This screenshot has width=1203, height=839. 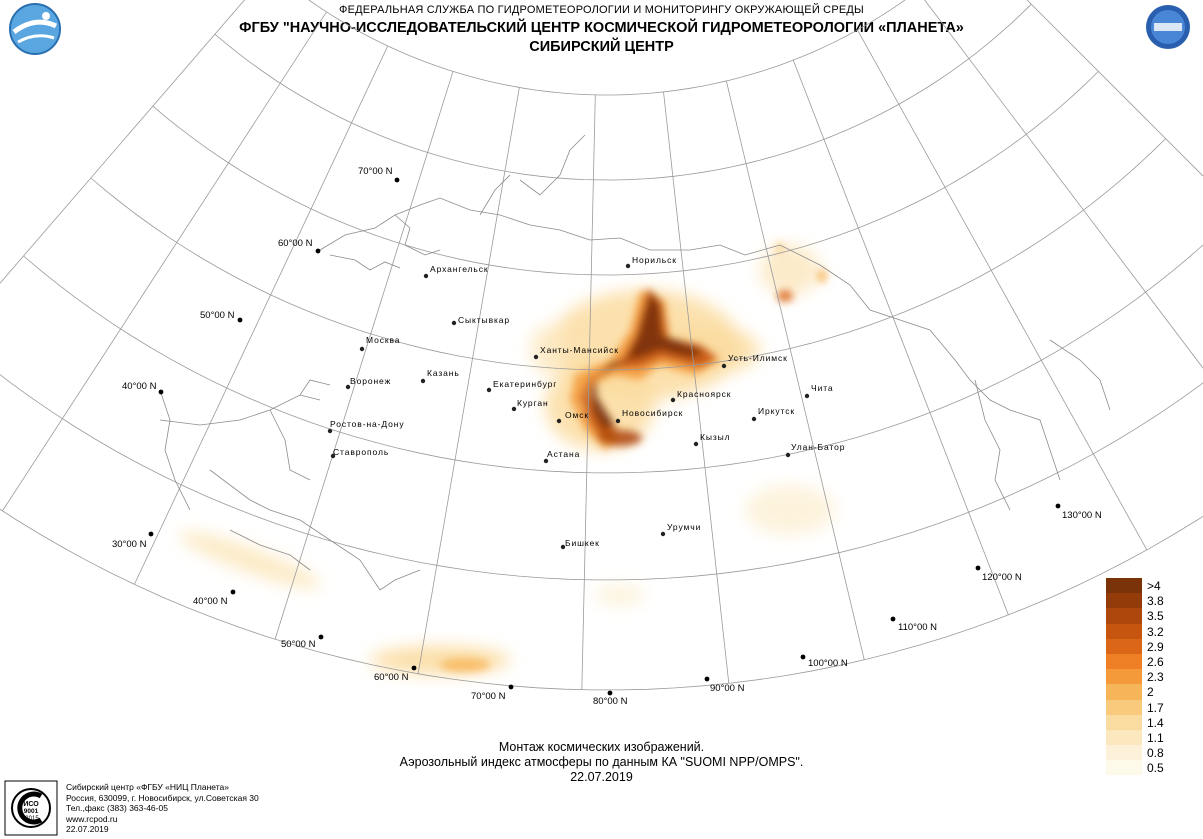 I want to click on longitude-label: 70°00 N, so click(x=488, y=696).